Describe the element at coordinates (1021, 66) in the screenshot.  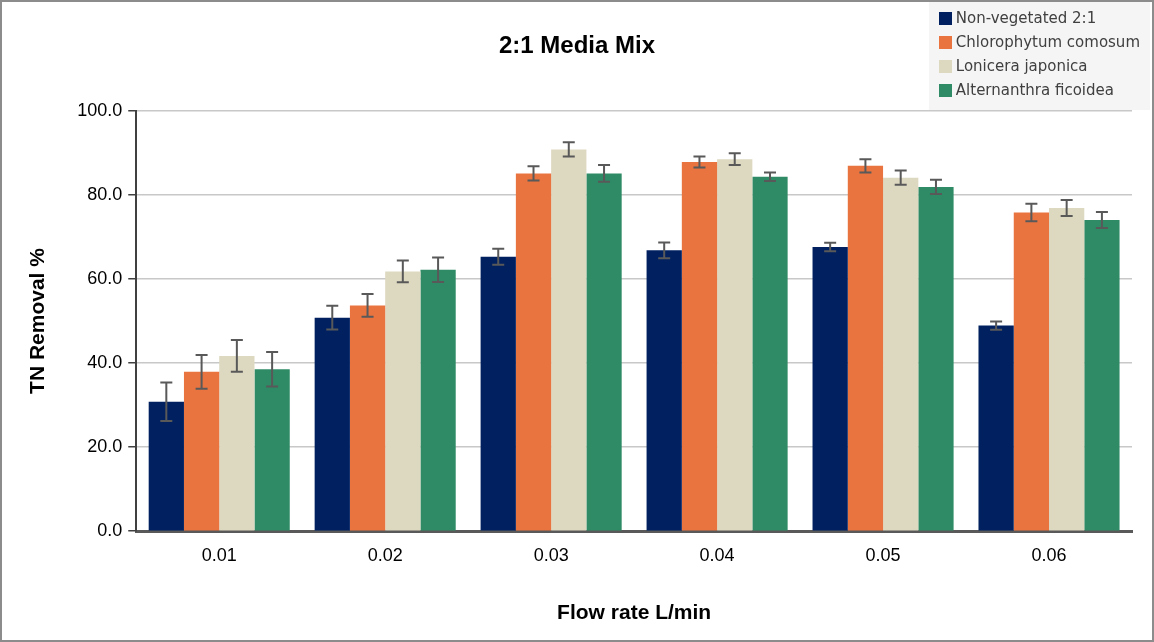
I see `legend-label: Lonicera japonica` at that location.